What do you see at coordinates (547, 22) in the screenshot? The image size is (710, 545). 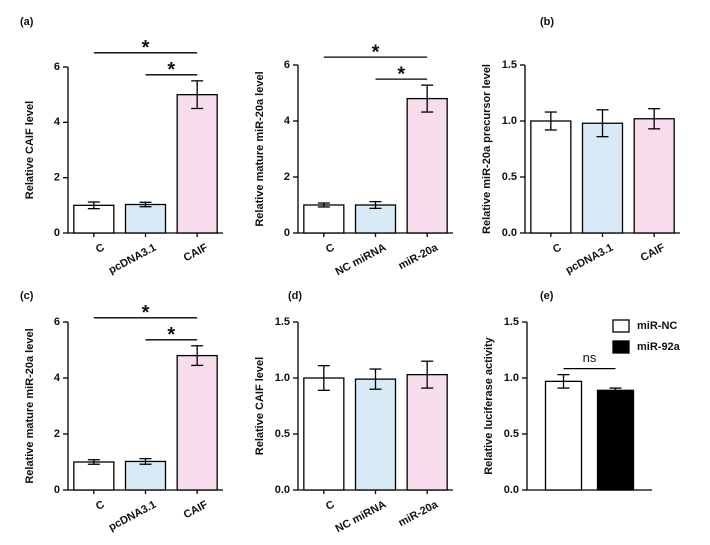 I see `panel-label: (b)` at bounding box center [547, 22].